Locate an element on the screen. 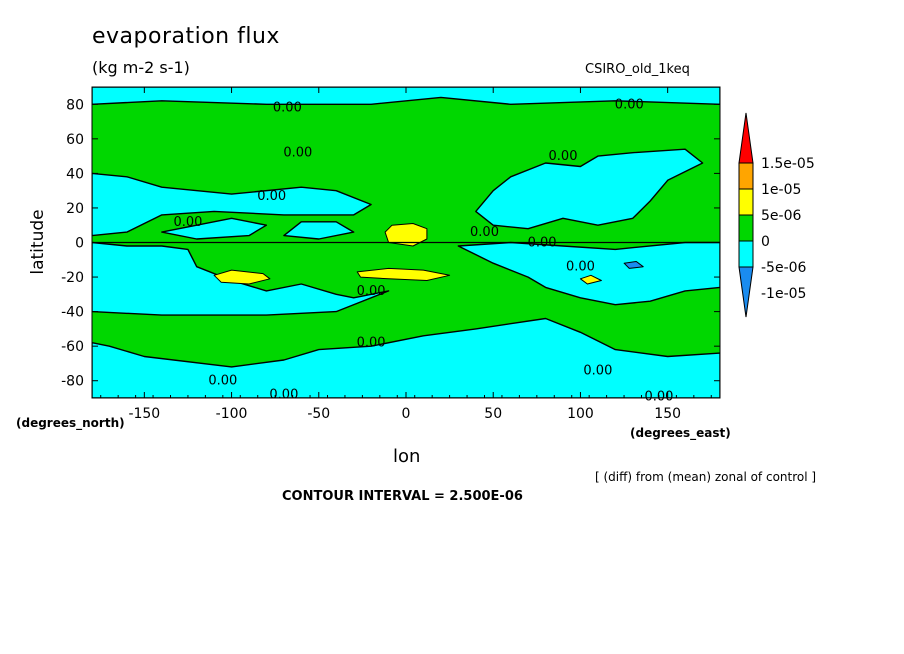 This screenshot has height=654, width=904. x-axis-units: (degrees_east) is located at coordinates (680, 433).